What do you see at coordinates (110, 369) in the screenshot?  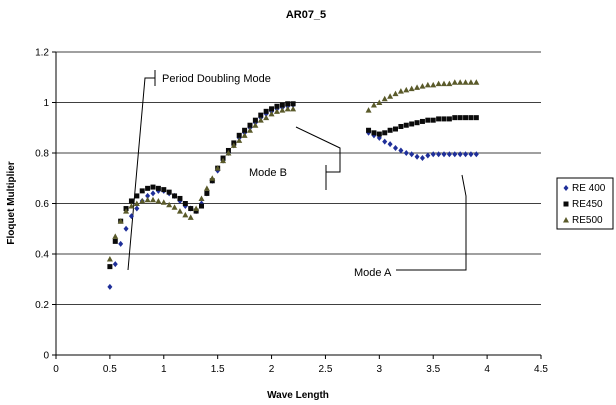 I see `x-tick-label: 0.5` at bounding box center [110, 369].